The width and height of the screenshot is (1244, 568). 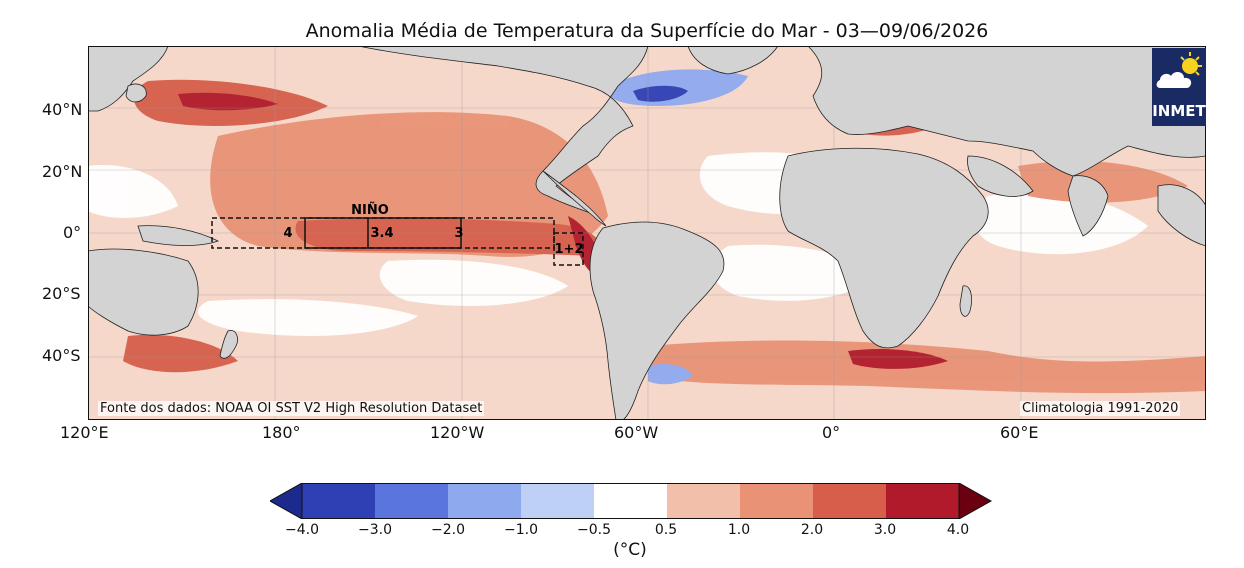 What do you see at coordinates (287, 233) in the screenshot?
I see `nino-4-label: 4` at bounding box center [287, 233].